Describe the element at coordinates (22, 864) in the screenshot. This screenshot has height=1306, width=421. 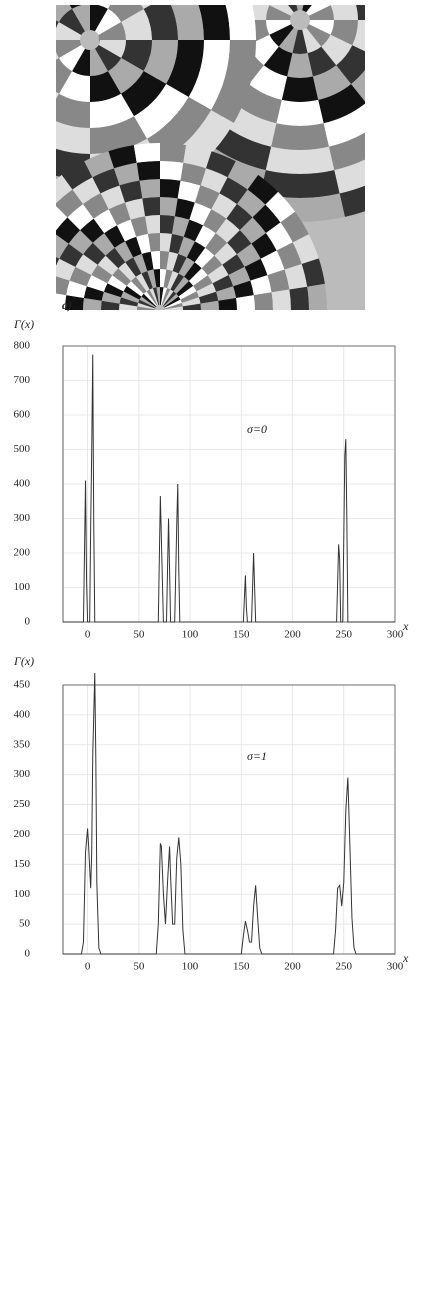
I see `y-tick-label: 150` at that location.